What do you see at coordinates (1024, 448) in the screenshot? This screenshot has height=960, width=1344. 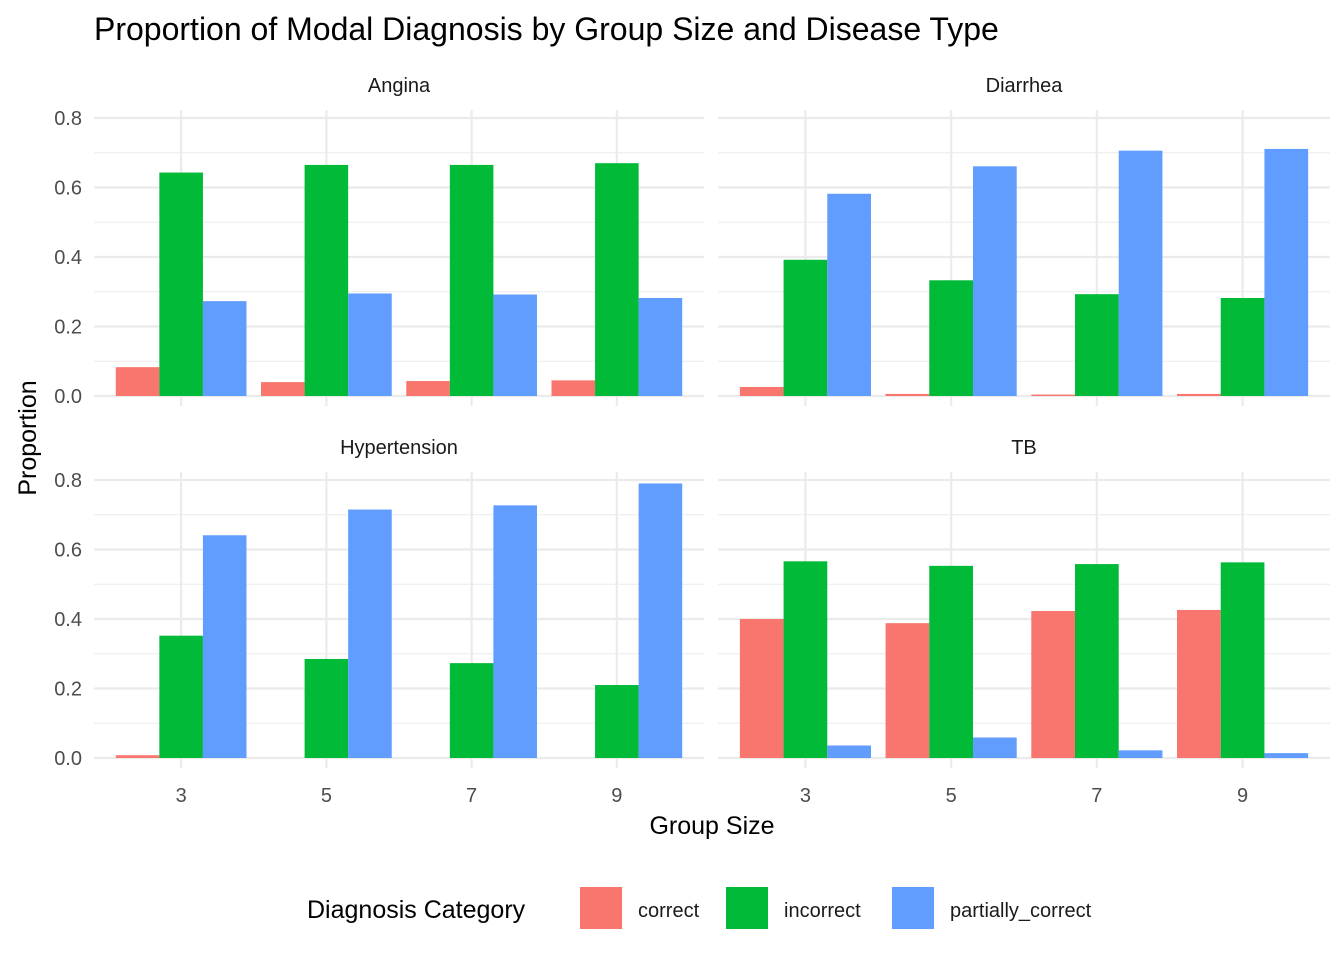 I see `facet-strip-label: TB` at bounding box center [1024, 448].